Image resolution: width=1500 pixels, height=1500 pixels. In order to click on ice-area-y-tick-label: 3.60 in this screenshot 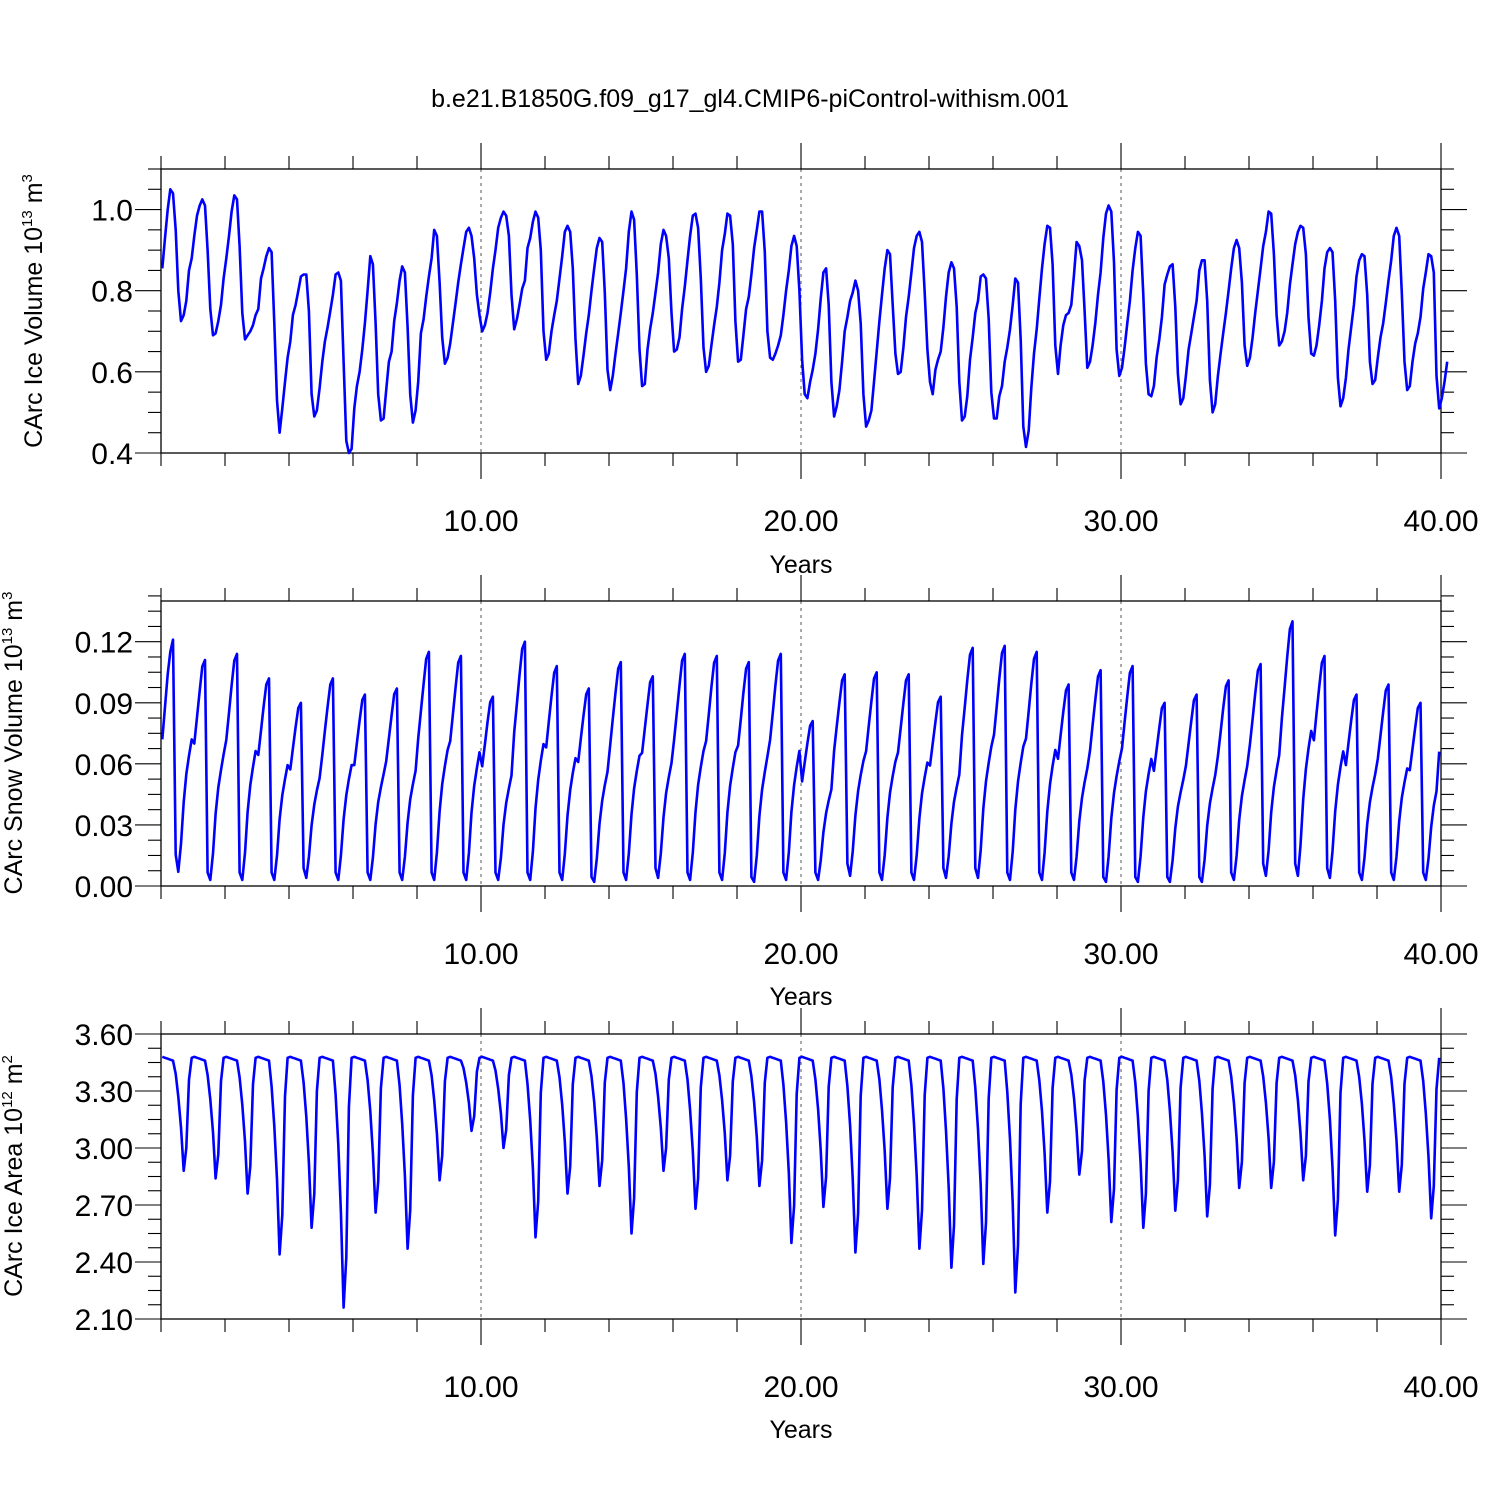, I will do `click(104, 1035)`.